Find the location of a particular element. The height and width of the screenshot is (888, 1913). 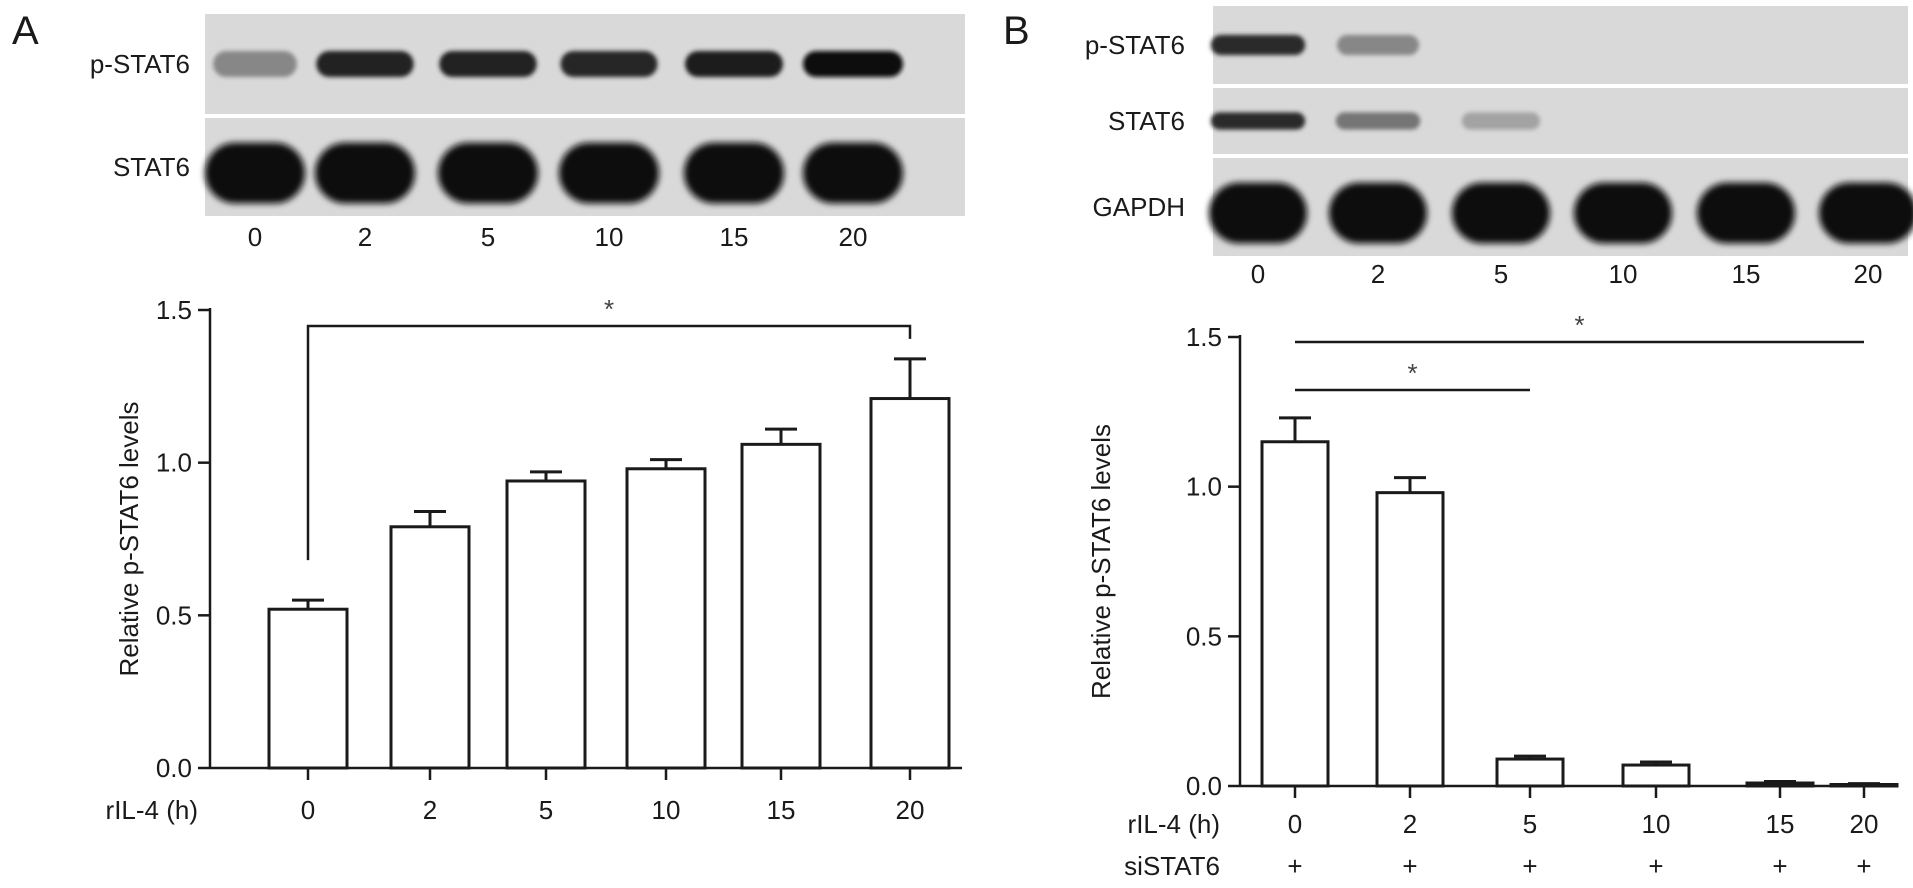

panel-letter-a: A is located at coordinates (25, 31).